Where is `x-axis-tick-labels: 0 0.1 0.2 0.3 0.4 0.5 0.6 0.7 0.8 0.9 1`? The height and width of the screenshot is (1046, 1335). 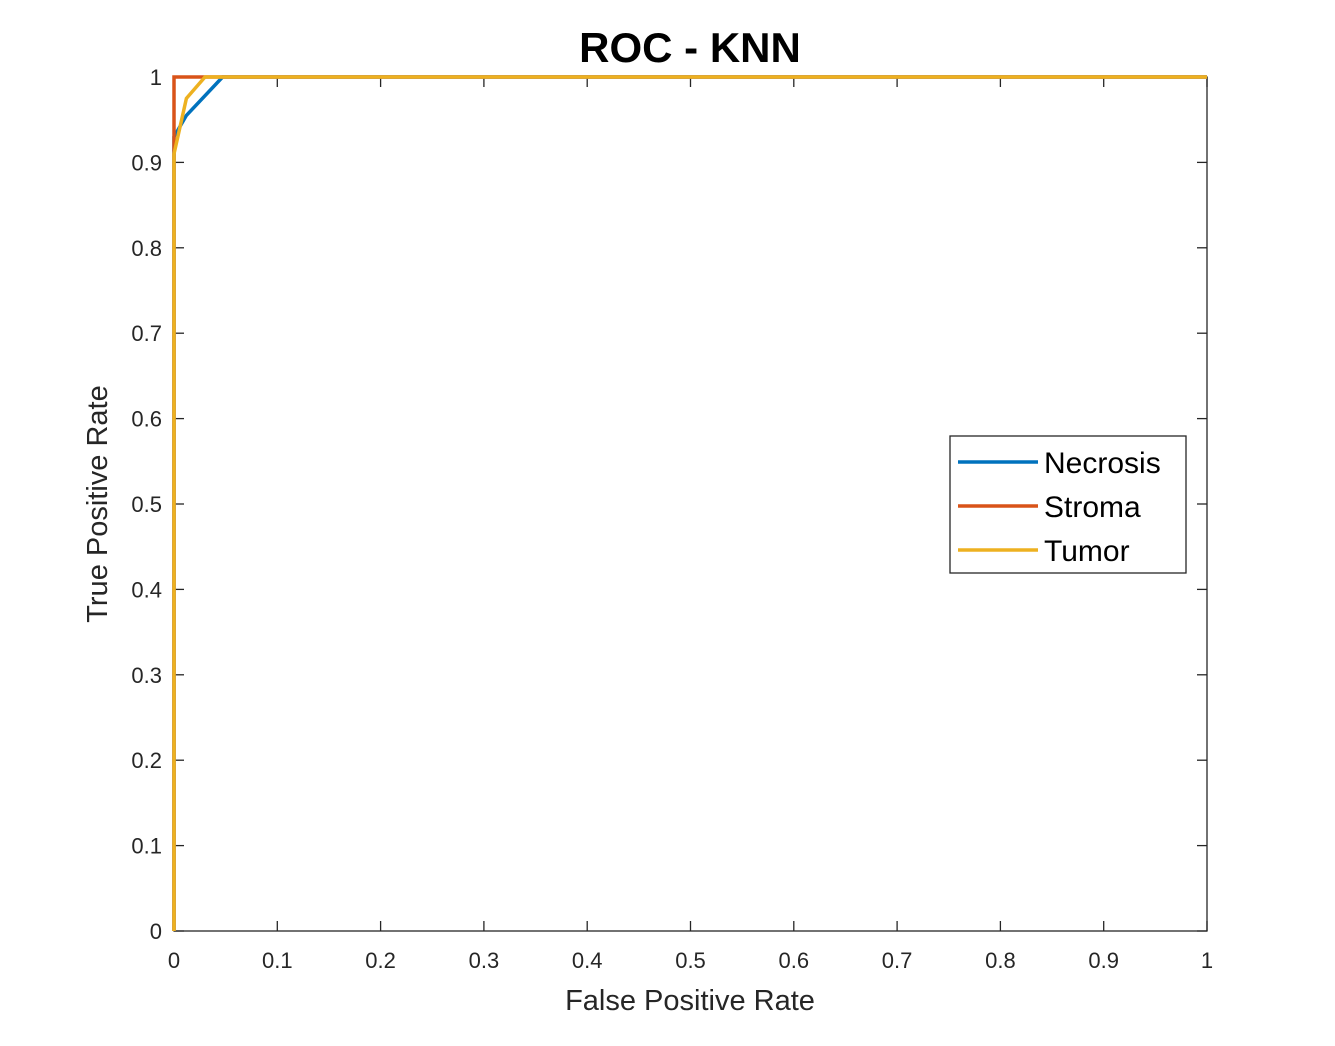 x-axis-tick-labels: 0 0.1 0.2 0.3 0.4 0.5 0.6 0.7 0.8 0.9 1 is located at coordinates (690, 960).